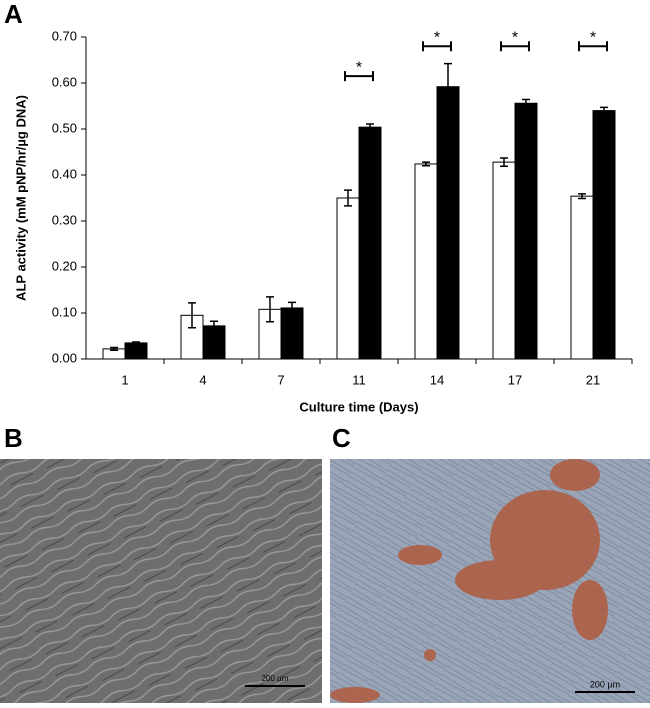 The width and height of the screenshot is (650, 708). Describe the element at coordinates (359, 379) in the screenshot. I see `x-tick-label: 11` at that location.